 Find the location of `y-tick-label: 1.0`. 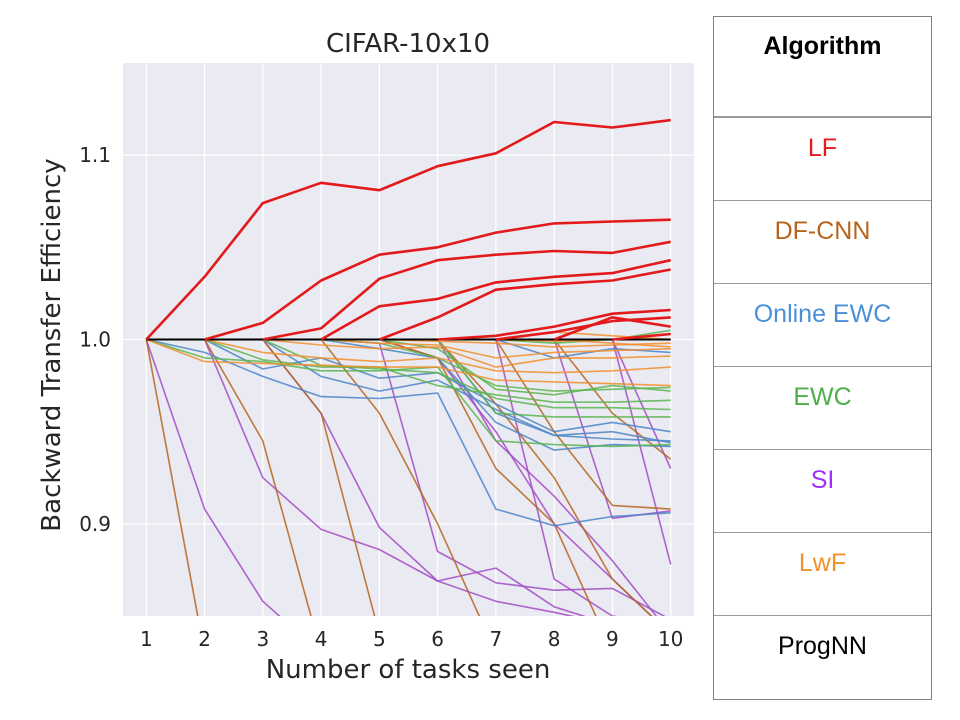

y-tick-label: 1.0 is located at coordinates (95, 340).